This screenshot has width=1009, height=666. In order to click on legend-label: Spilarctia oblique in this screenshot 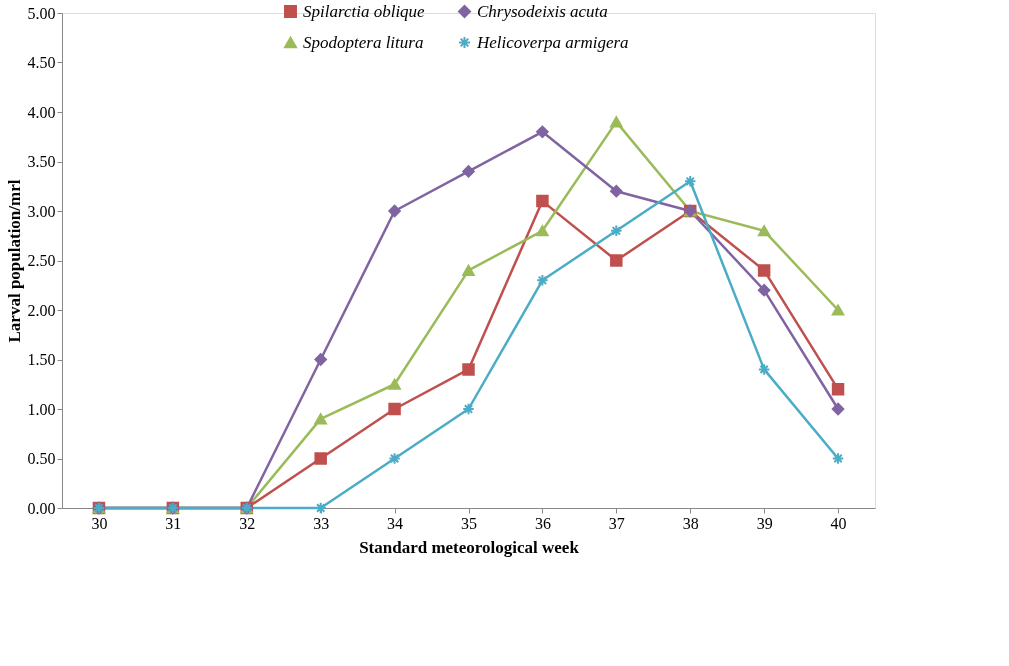, I will do `click(364, 11)`.